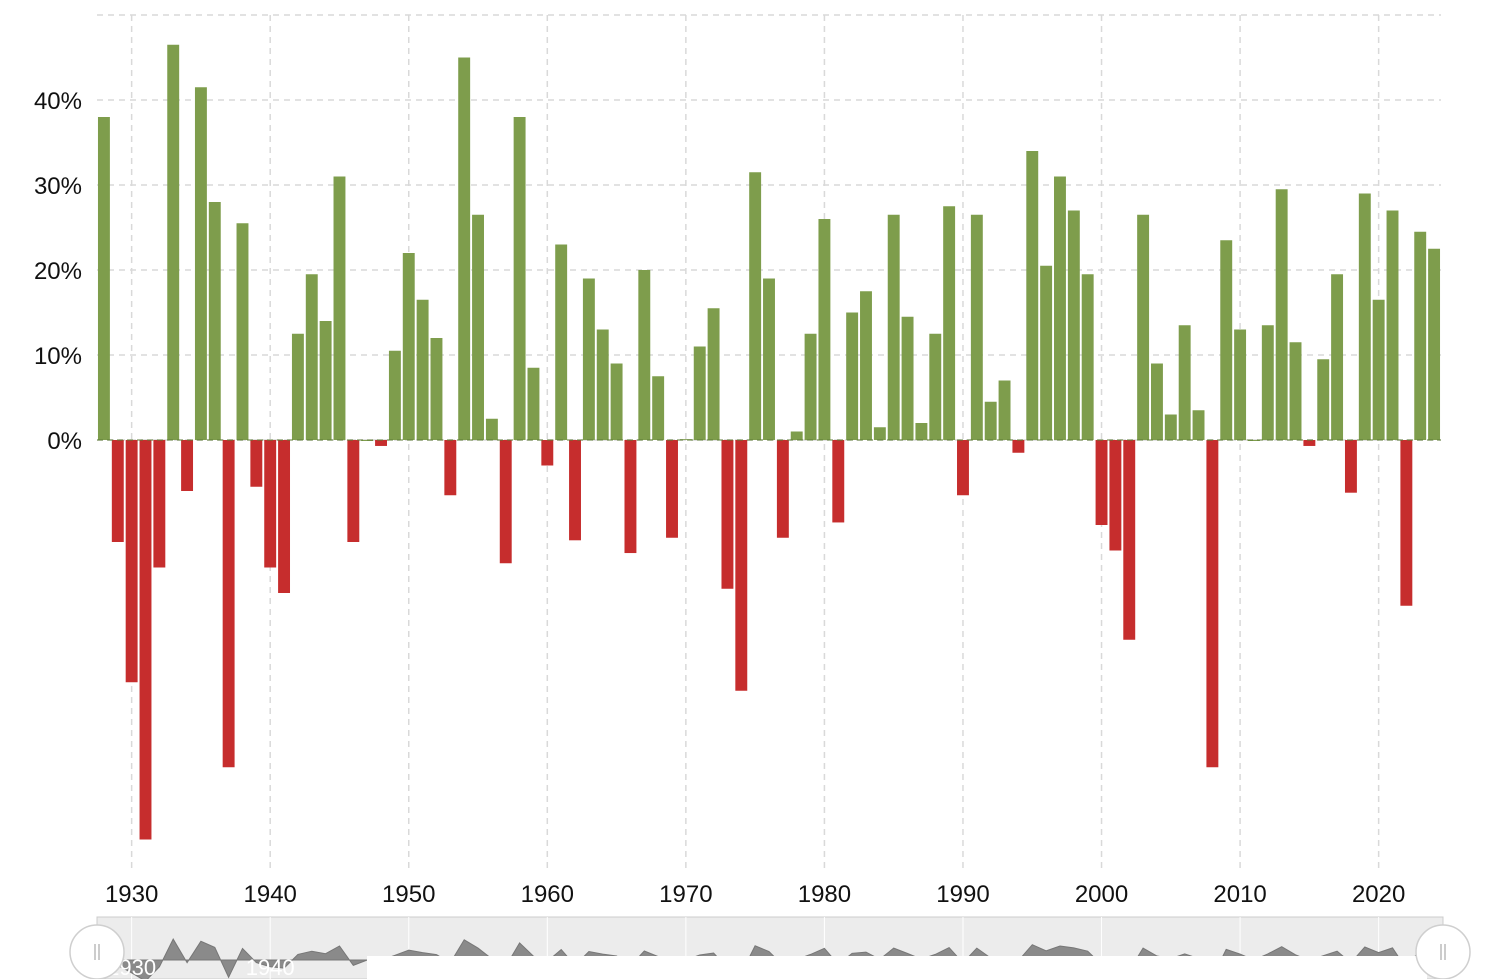 The image size is (1491, 979). Describe the element at coordinates (727, 514) in the screenshot. I see `bar-1973` at that location.